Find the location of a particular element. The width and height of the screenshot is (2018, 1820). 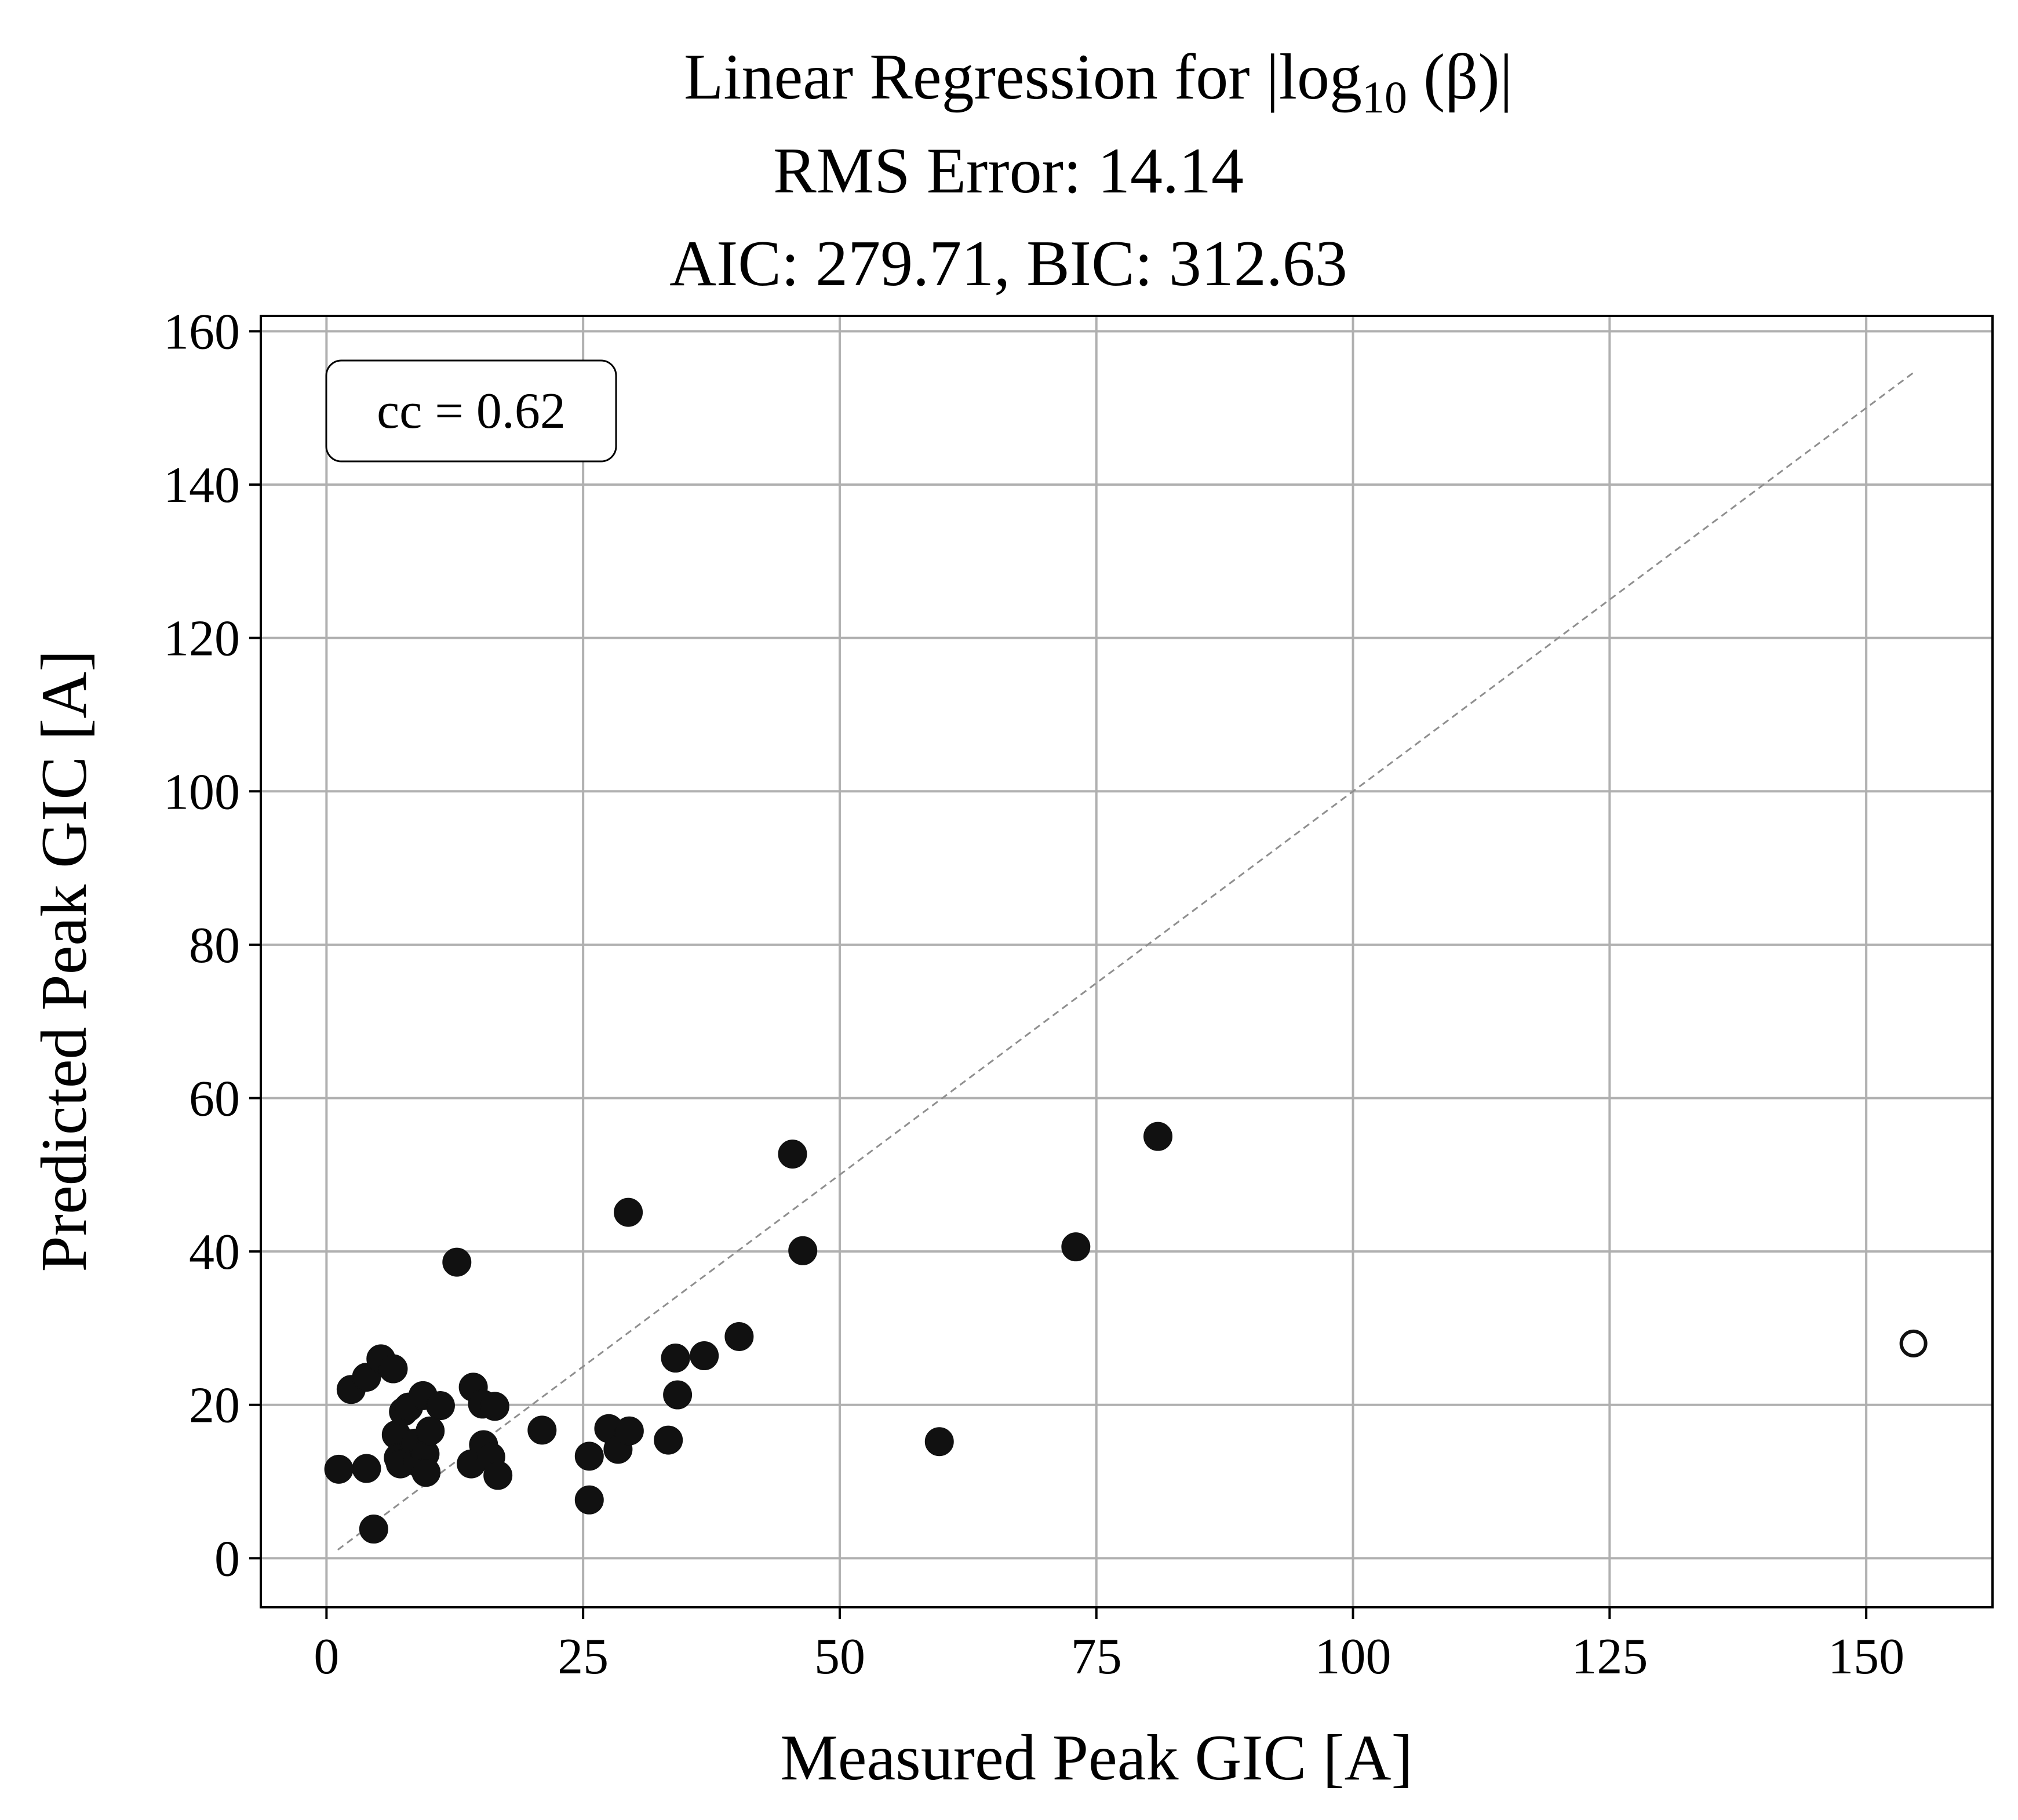

y-tick-label: 120 is located at coordinates (201, 639).